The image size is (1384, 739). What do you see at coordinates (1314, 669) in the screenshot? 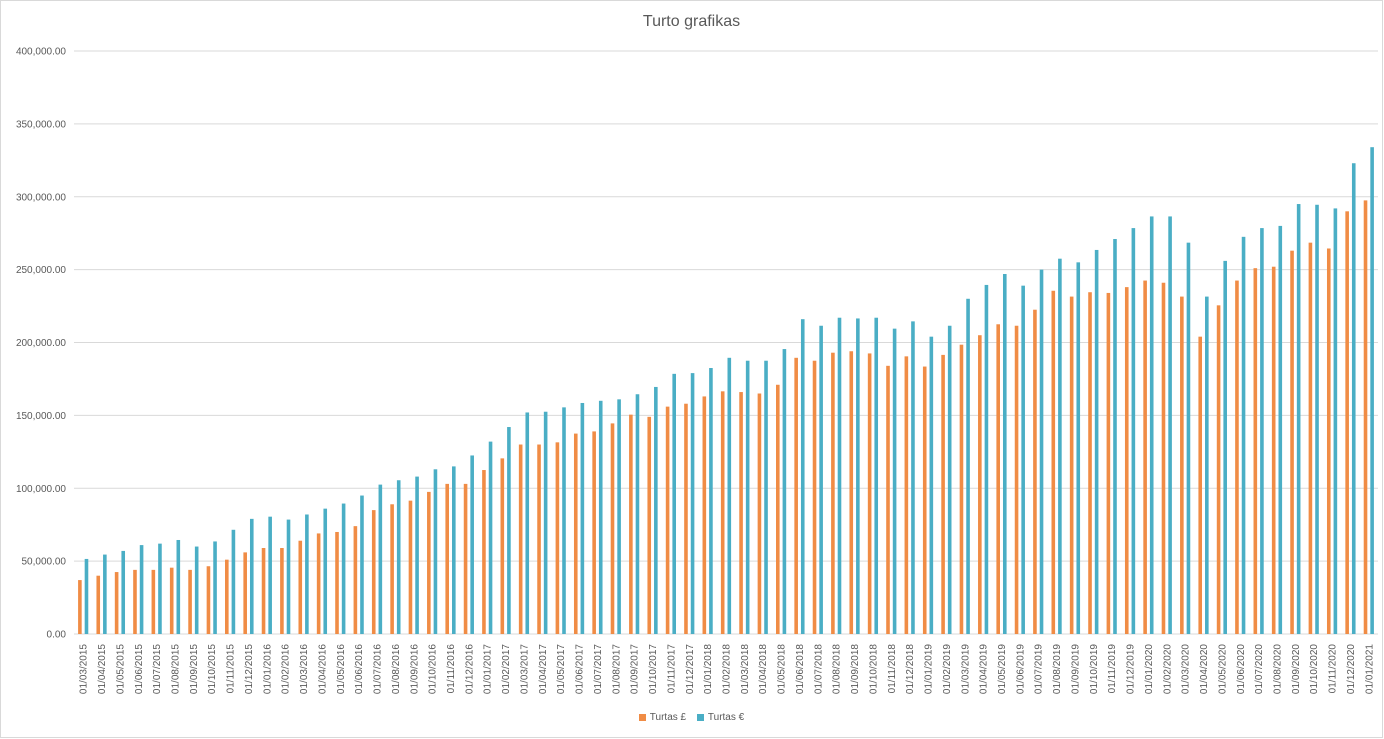
I see `x-tick-label: 01/10/2020` at bounding box center [1314, 669].